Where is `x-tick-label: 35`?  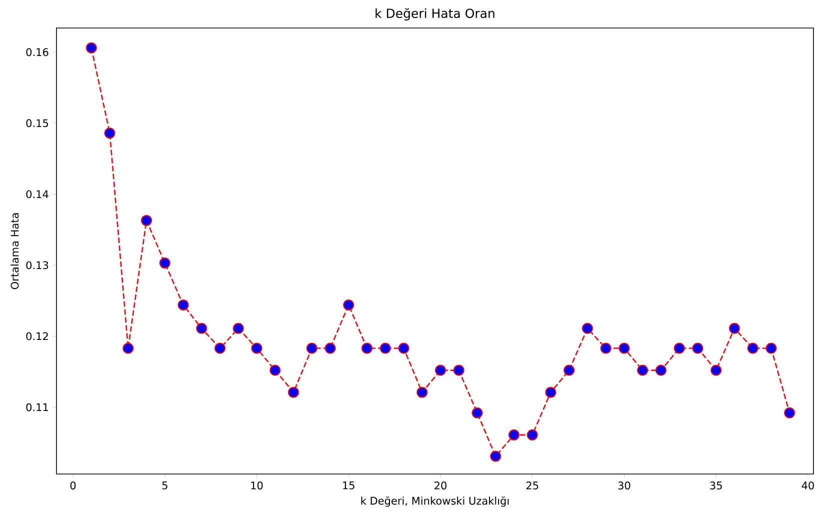 x-tick-label: 35 is located at coordinates (716, 486).